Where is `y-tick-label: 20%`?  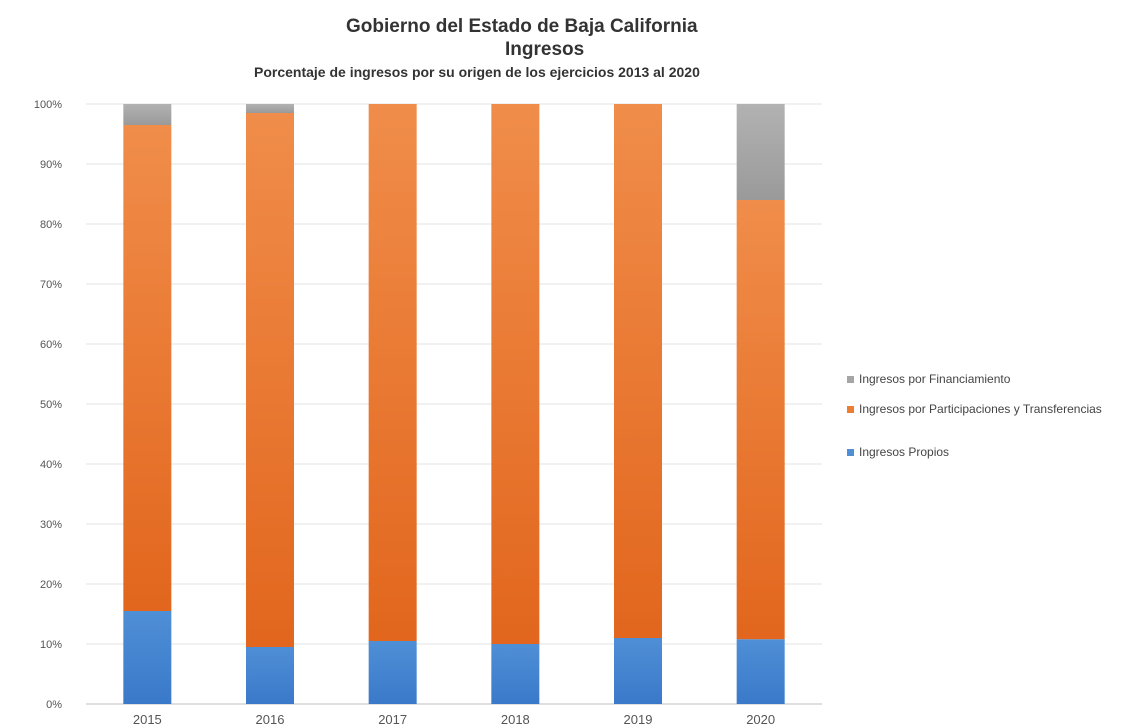
y-tick-label: 20% is located at coordinates (51, 585).